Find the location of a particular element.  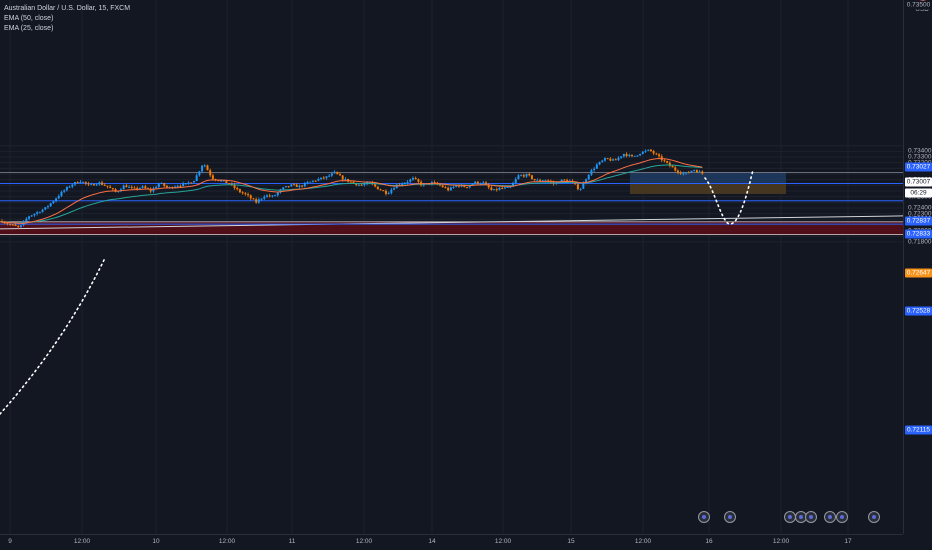

price-badge: 0.73500 is located at coordinates (918, 5).